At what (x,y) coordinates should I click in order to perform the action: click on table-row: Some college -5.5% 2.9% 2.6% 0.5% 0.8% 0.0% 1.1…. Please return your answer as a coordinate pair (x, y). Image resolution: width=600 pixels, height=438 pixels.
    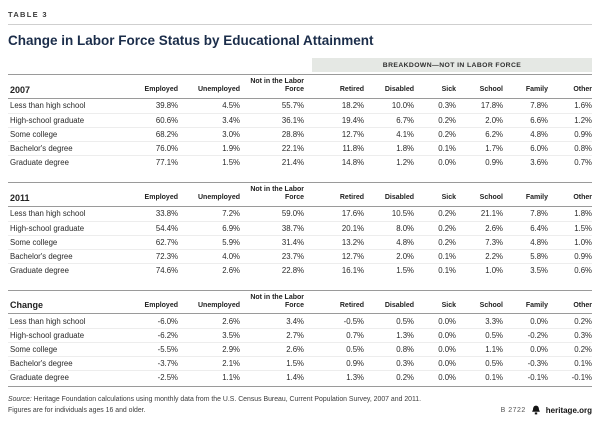
    Looking at the image, I should click on (300, 349).